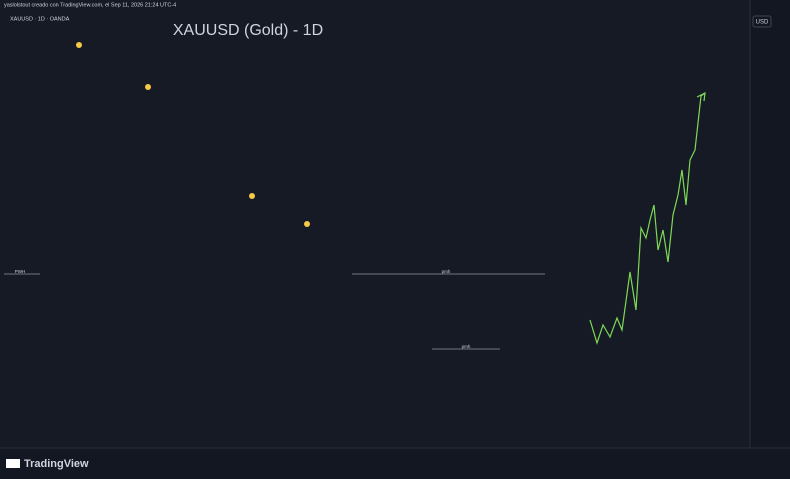 This screenshot has width=790, height=479. What do you see at coordinates (701, 96) in the screenshot?
I see `projection-arrow` at bounding box center [701, 96].